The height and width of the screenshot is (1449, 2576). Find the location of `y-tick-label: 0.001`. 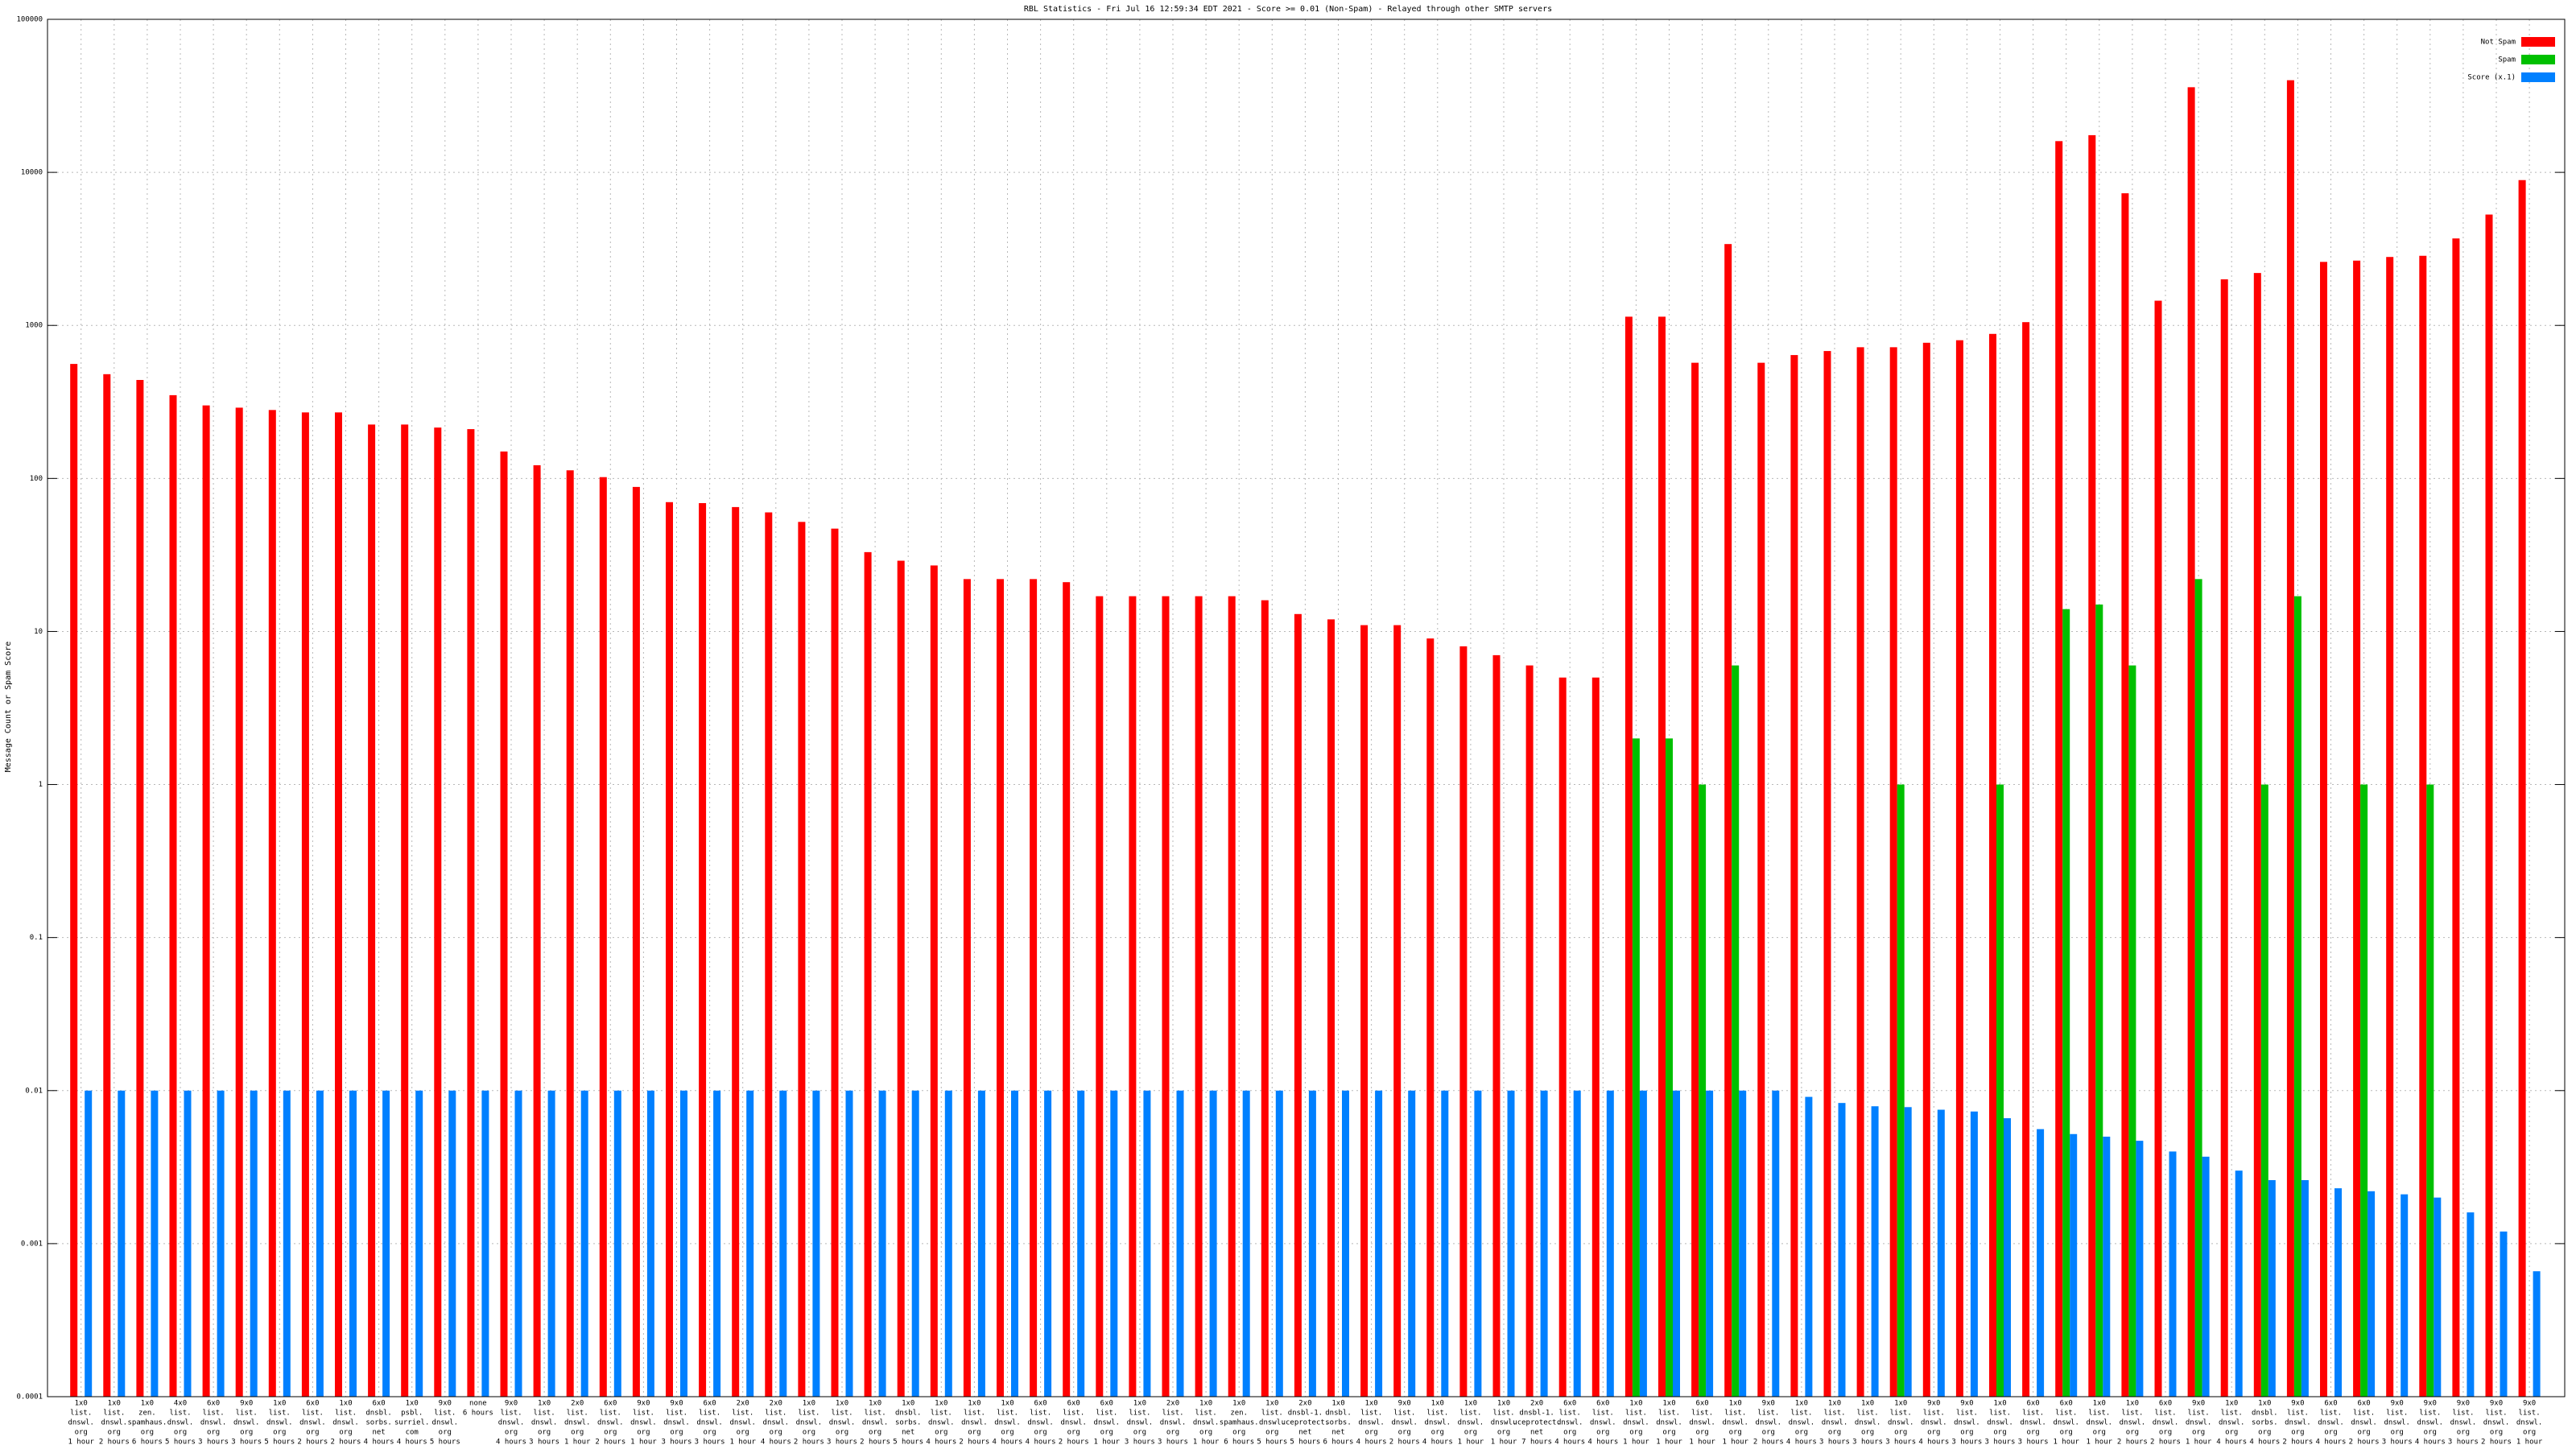

y-tick-label: 0.001 is located at coordinates (32, 1244).